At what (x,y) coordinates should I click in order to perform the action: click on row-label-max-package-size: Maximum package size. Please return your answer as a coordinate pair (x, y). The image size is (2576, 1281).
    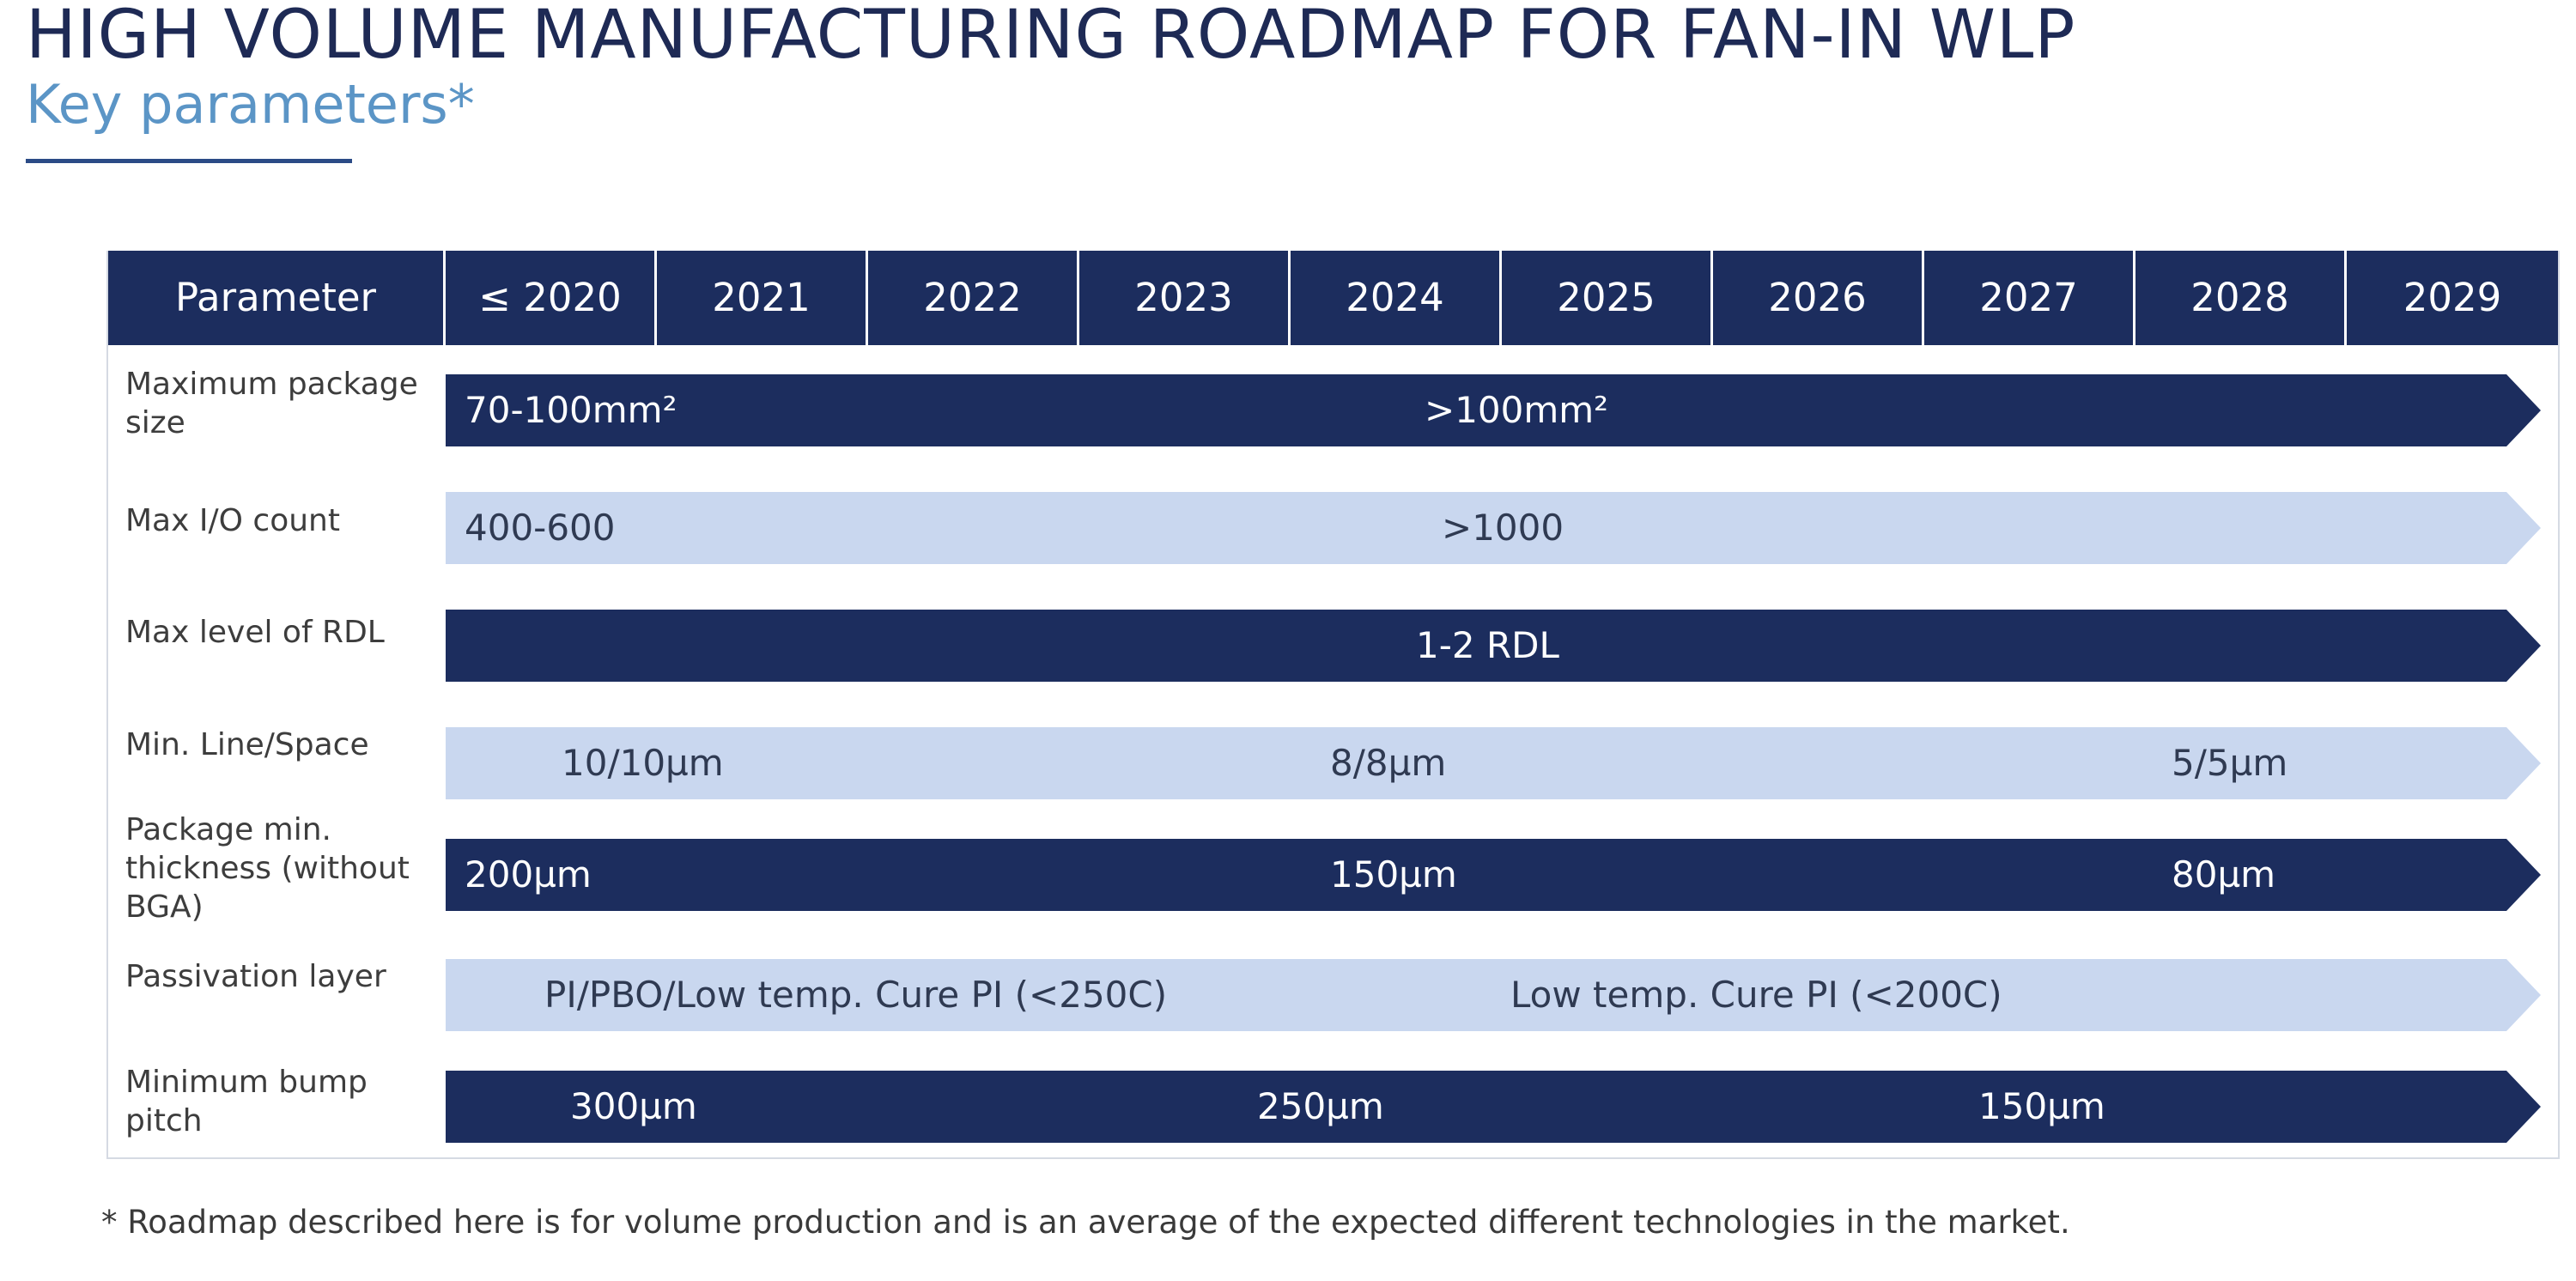
    Looking at the image, I should click on (271, 403).